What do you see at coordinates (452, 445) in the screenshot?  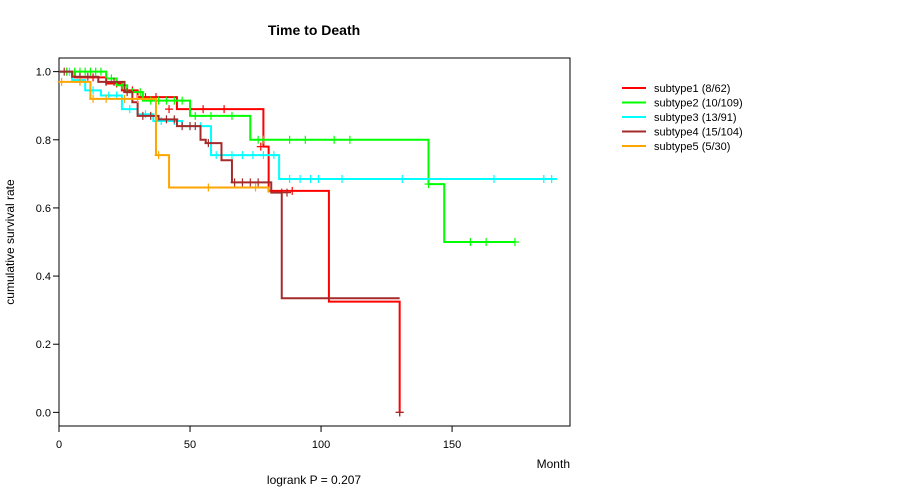 I see `x-tick-label: 150` at bounding box center [452, 445].